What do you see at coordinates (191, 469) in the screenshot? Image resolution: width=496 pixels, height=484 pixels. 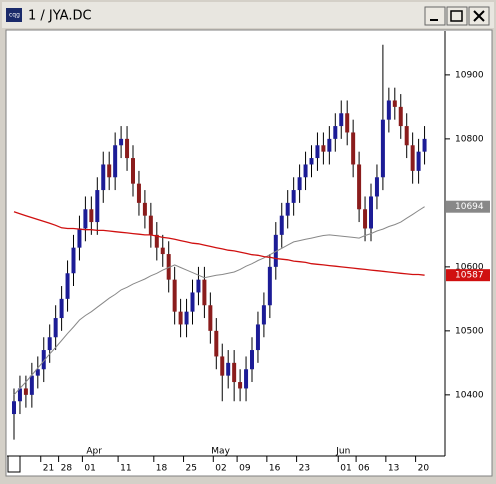 I see `x-tick-label: 25` at bounding box center [191, 469].